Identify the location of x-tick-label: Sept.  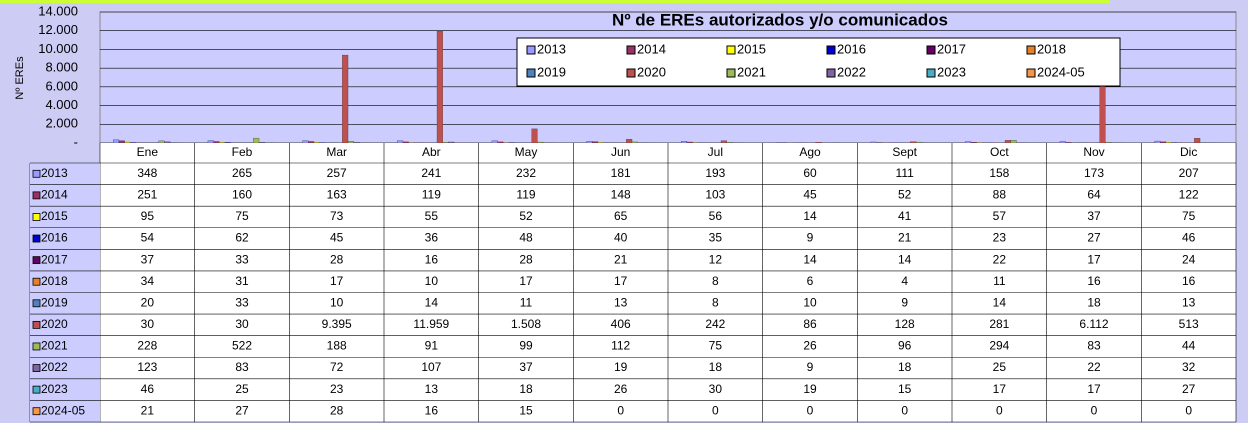
(904, 152).